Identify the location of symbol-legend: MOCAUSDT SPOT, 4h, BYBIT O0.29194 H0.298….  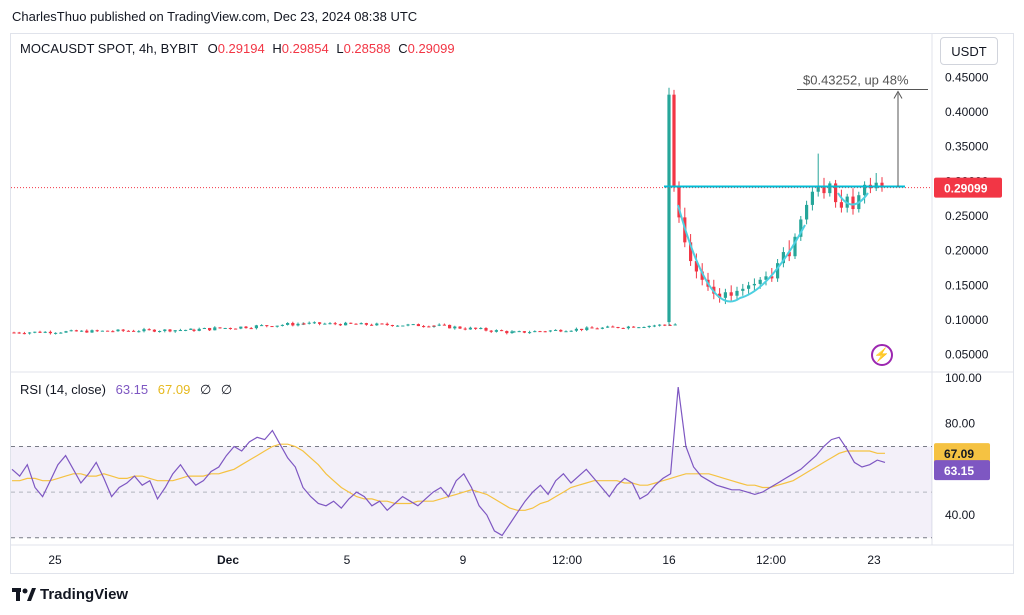
(237, 48).